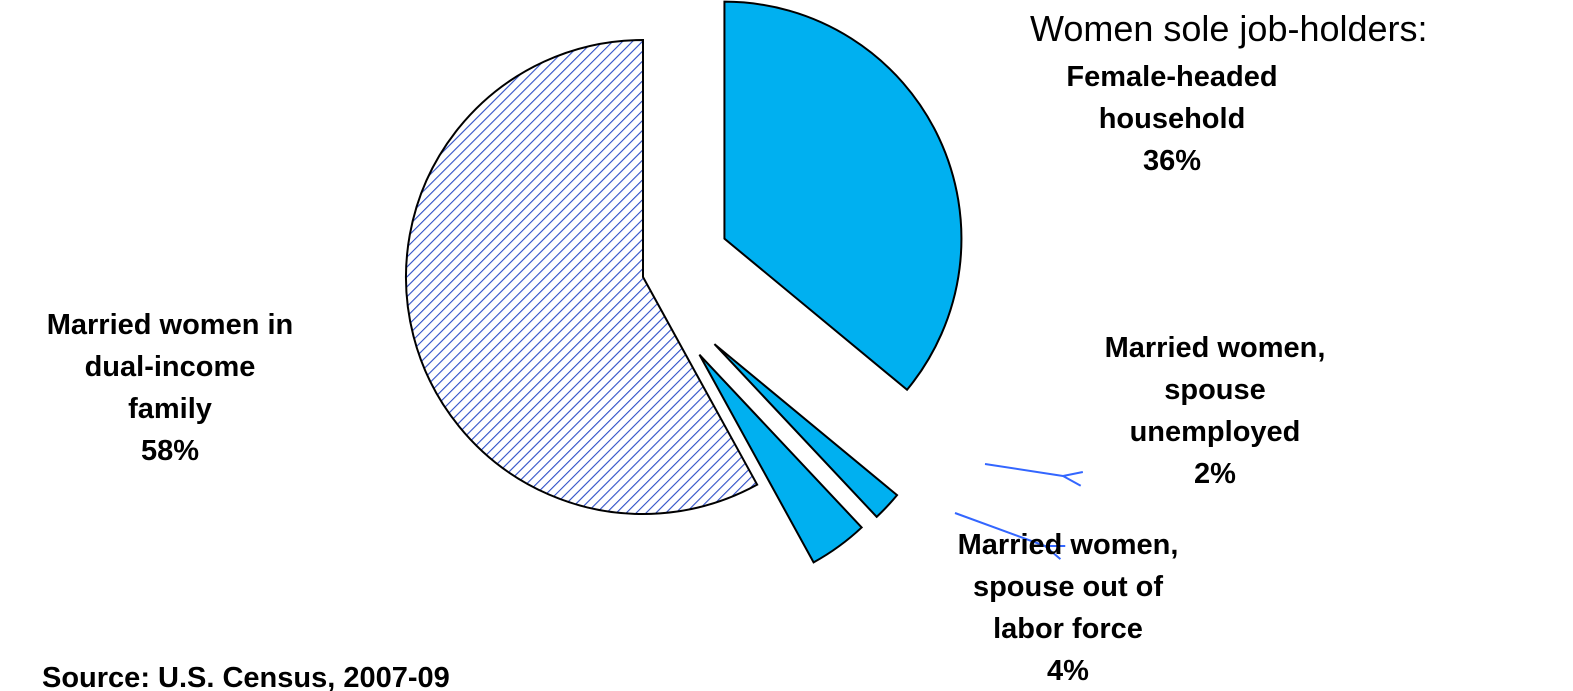 The image size is (1573, 691). Describe the element at coordinates (1172, 119) in the screenshot. I see `slice-label: Female-headed household 36%` at that location.